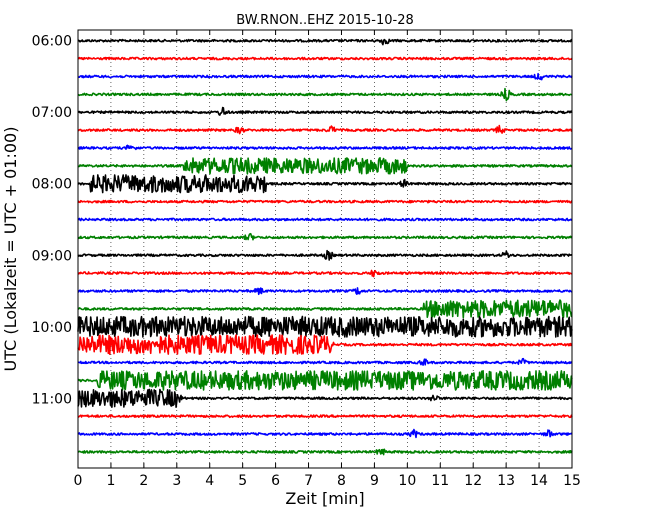  Describe the element at coordinates (78, 481) in the screenshot. I see `x-tick-label: 0` at that location.